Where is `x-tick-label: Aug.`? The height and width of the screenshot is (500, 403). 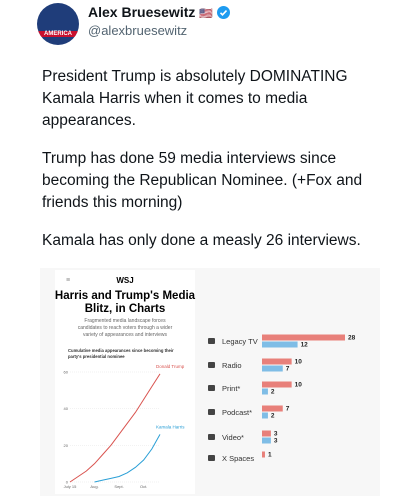
x-tick-label: Aug. is located at coordinates (94, 486).